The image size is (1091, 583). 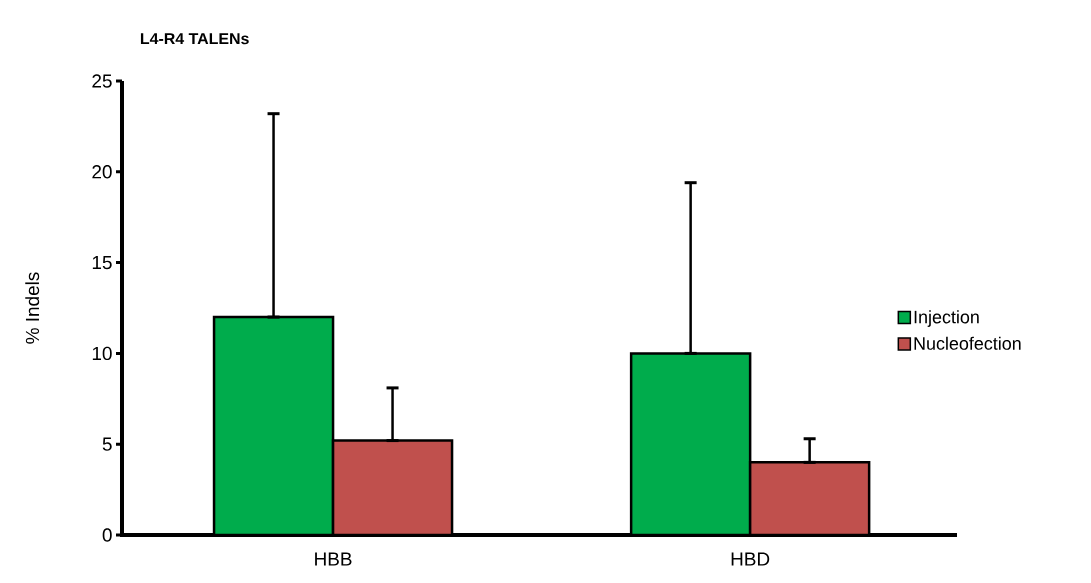 What do you see at coordinates (107, 444) in the screenshot?
I see `y-tick-label: 5` at bounding box center [107, 444].